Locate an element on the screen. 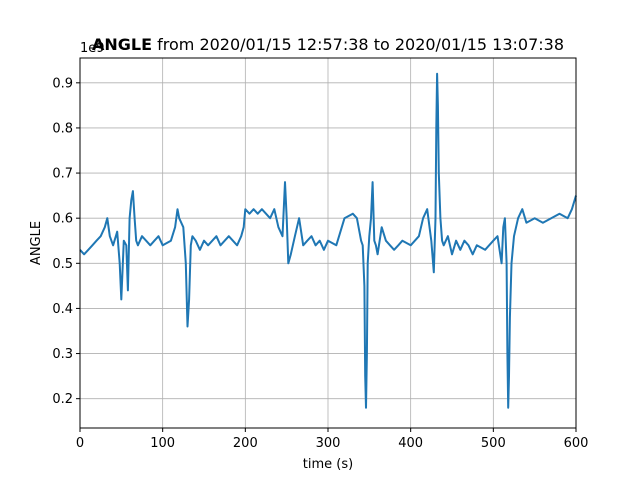 Image resolution: width=640 pixels, height=480 pixels. y-tick-label: 0.8 is located at coordinates (62, 128).